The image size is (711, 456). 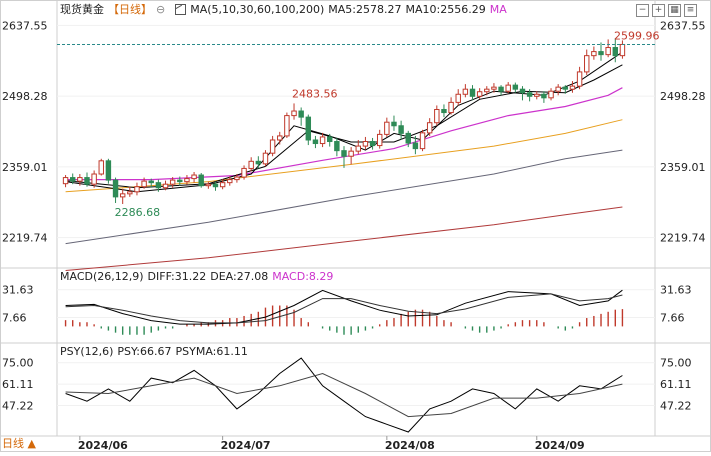 I want to click on high-annotation: 2483.56, so click(x=315, y=93).